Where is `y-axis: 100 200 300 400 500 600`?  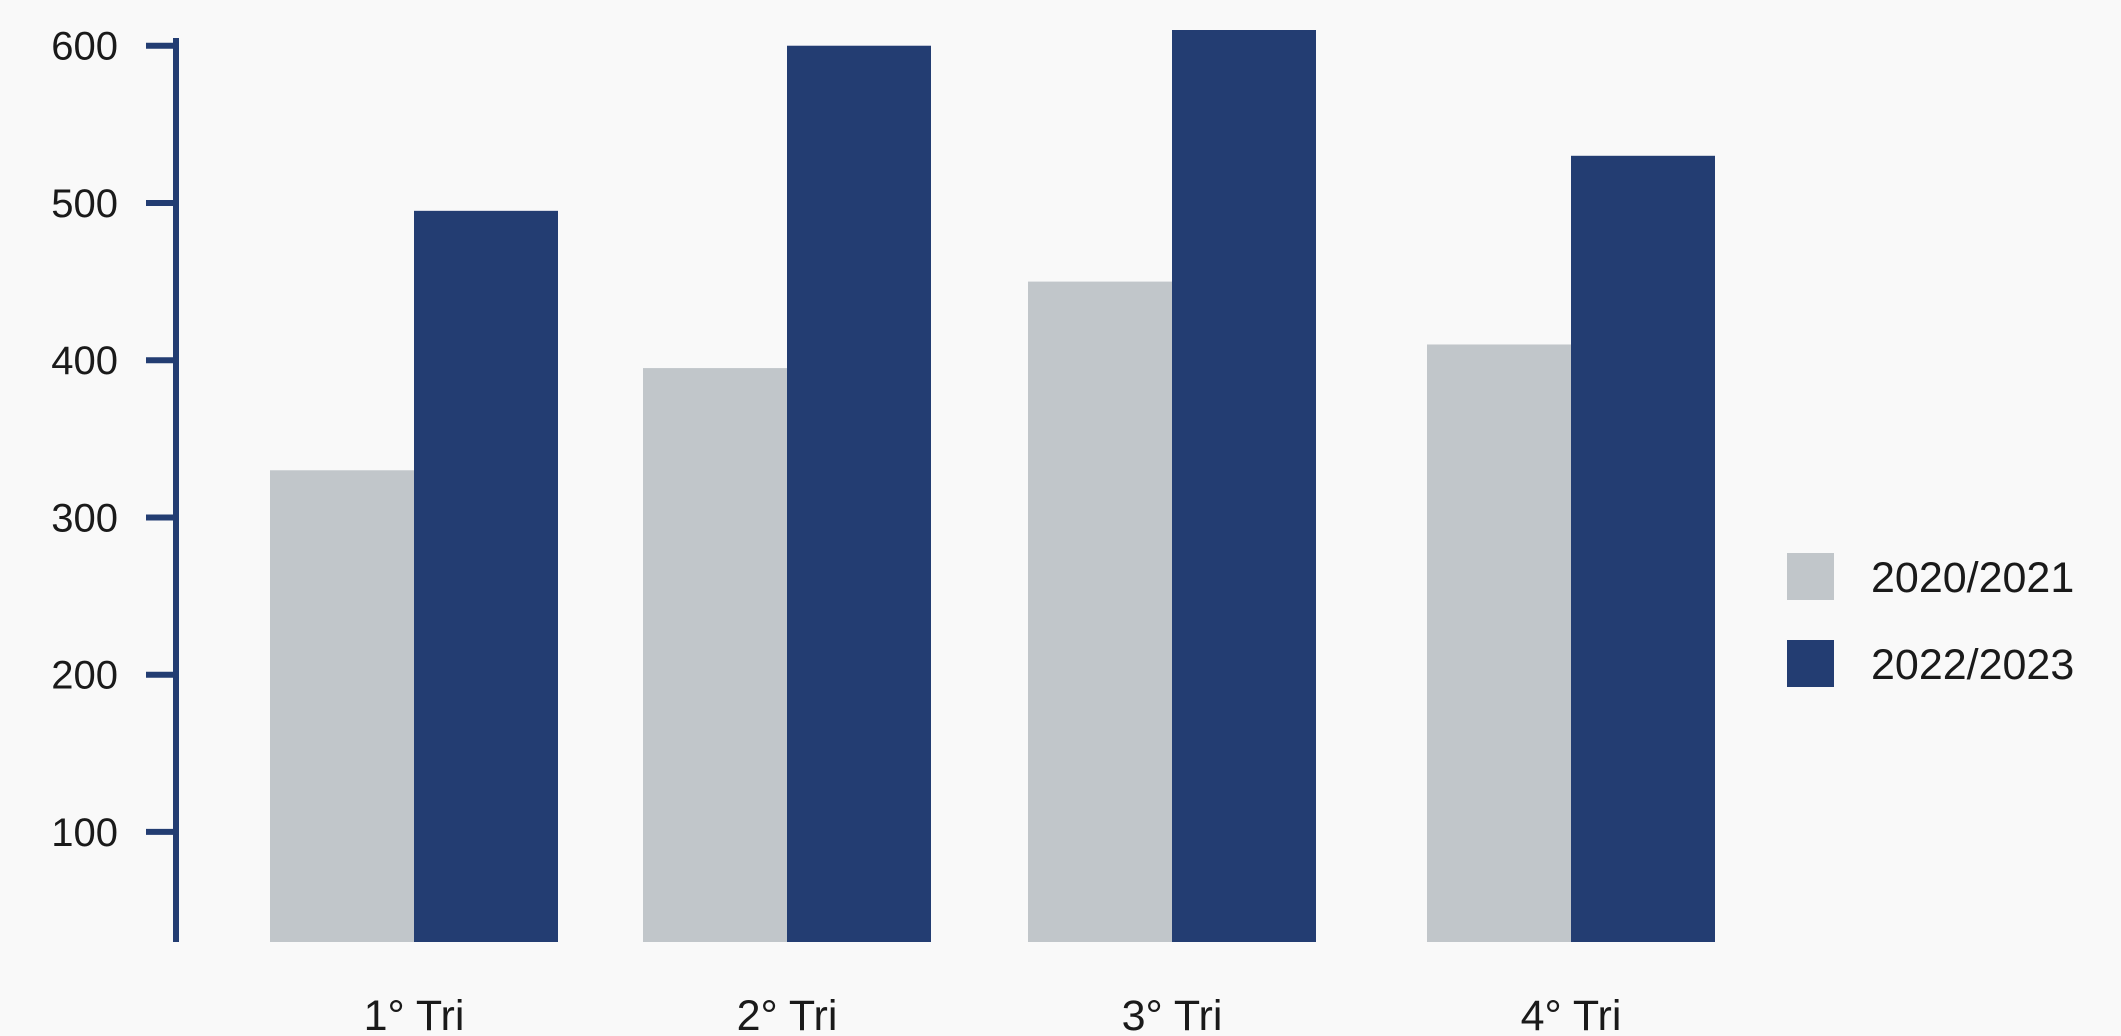 y-axis: 100 200 300 400 500 600 is located at coordinates (115, 483).